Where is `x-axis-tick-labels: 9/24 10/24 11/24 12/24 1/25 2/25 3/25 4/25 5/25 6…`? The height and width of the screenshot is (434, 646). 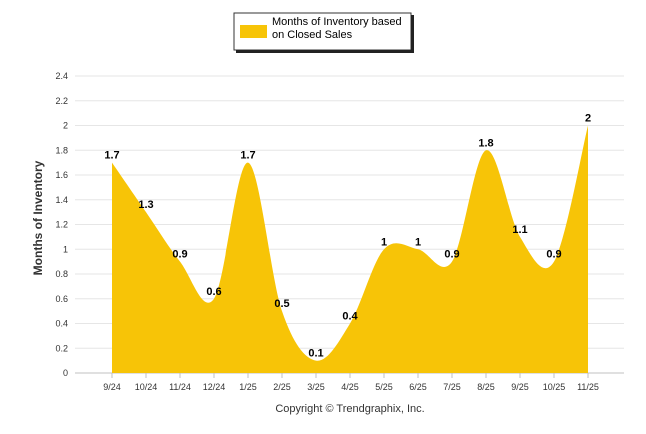 x-axis-tick-labels: 9/24 10/24 11/24 12/24 1/25 2/25 3/25 4/25 5/25 6… is located at coordinates (351, 382).